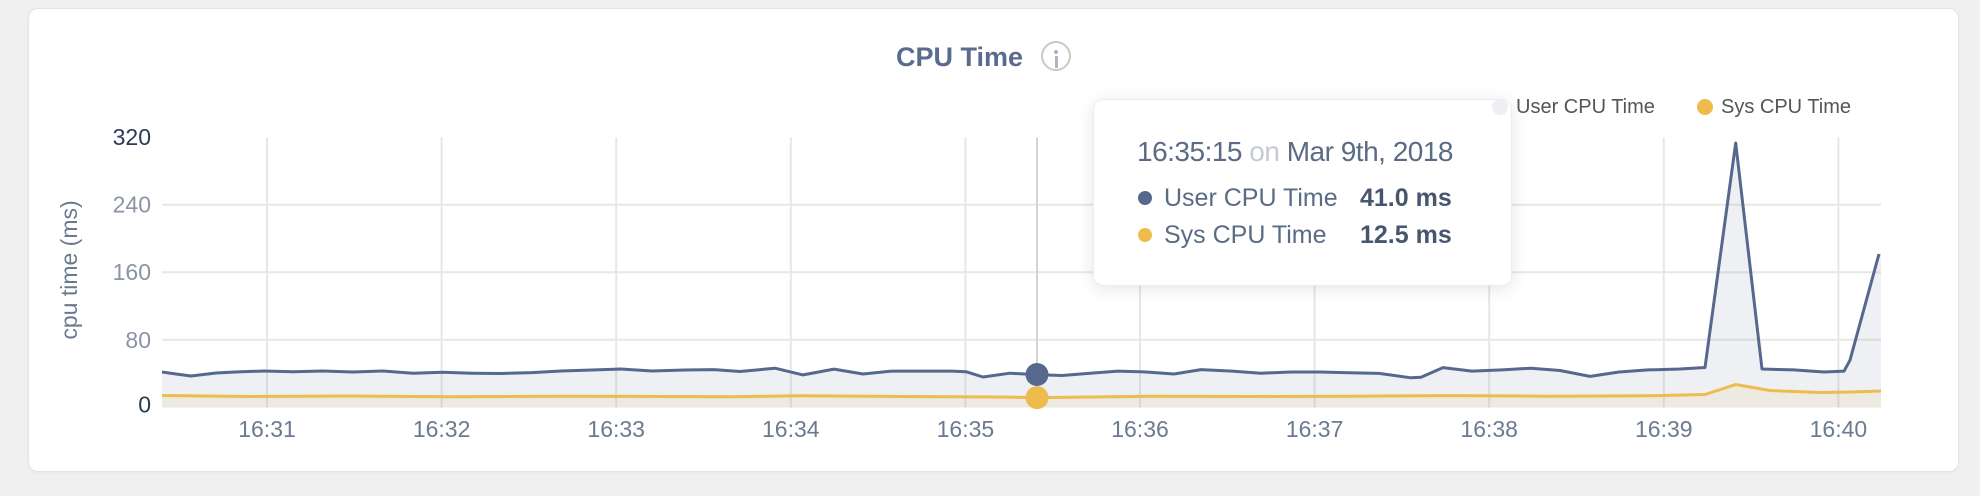 The width and height of the screenshot is (1980, 496). What do you see at coordinates (791, 429) in the screenshot?
I see `svg-text: 16:34` at bounding box center [791, 429].